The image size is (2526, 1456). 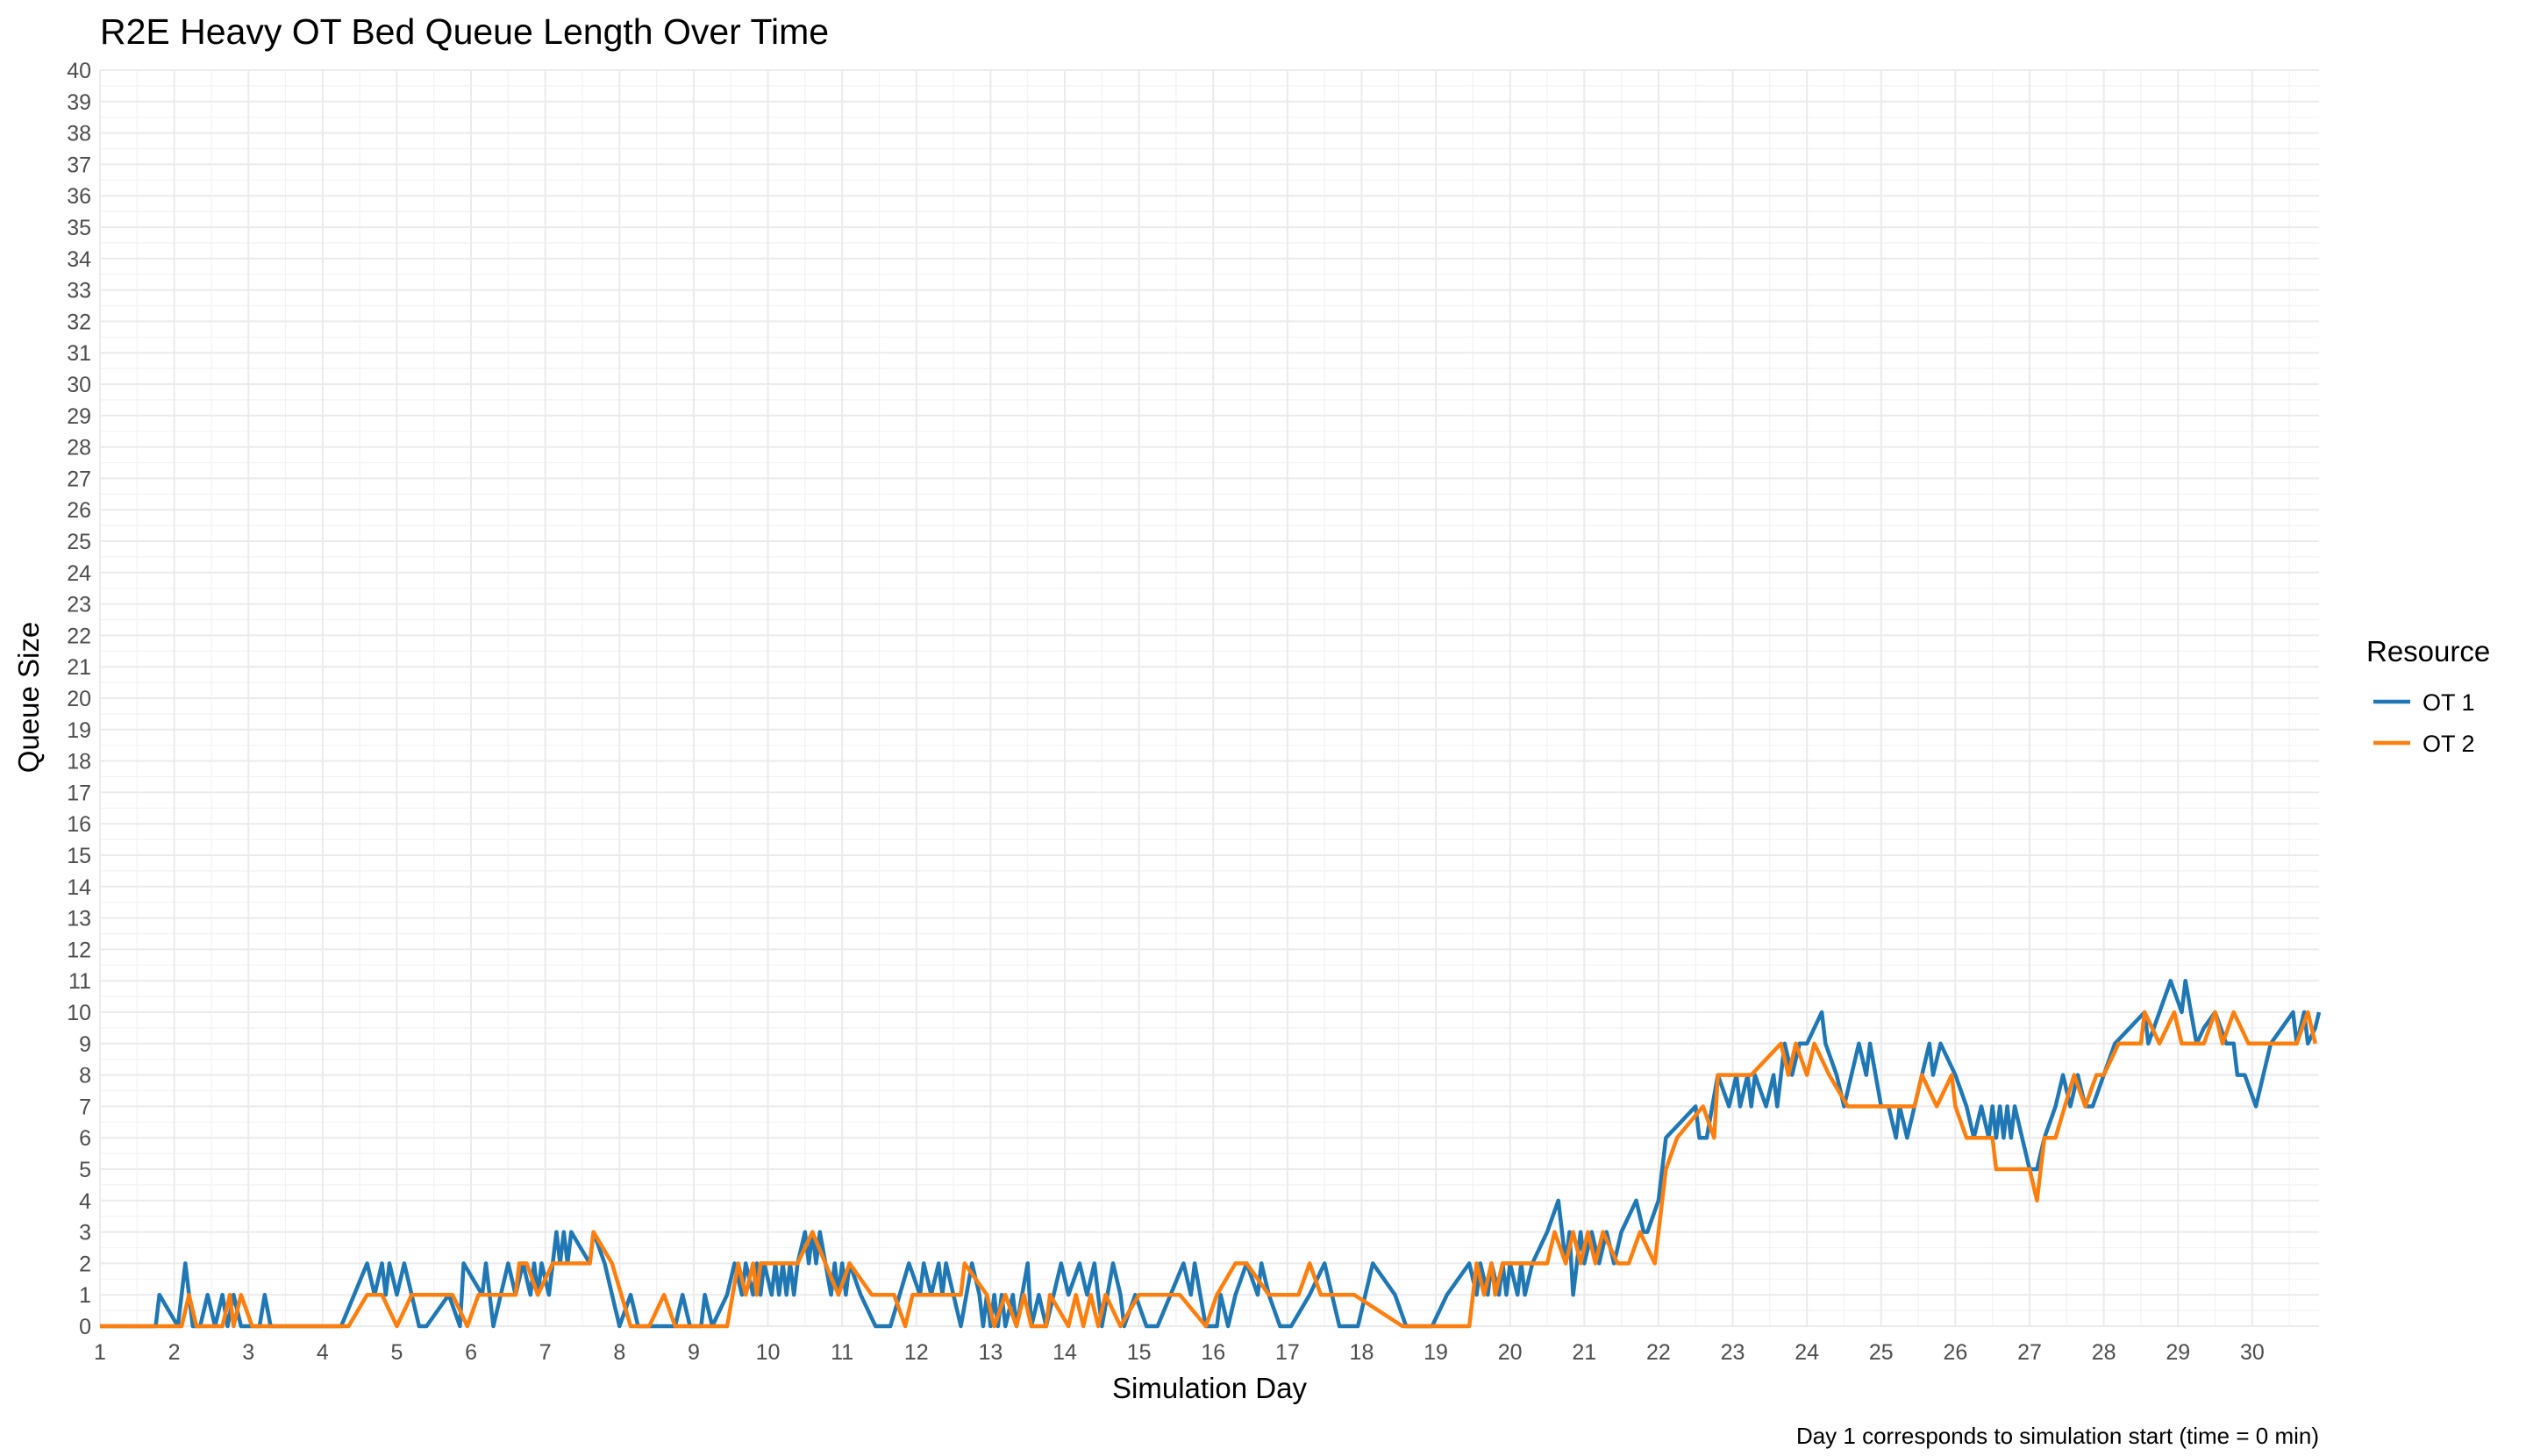 What do you see at coordinates (85, 1264) in the screenshot?
I see `y-tick-label: 2` at bounding box center [85, 1264].